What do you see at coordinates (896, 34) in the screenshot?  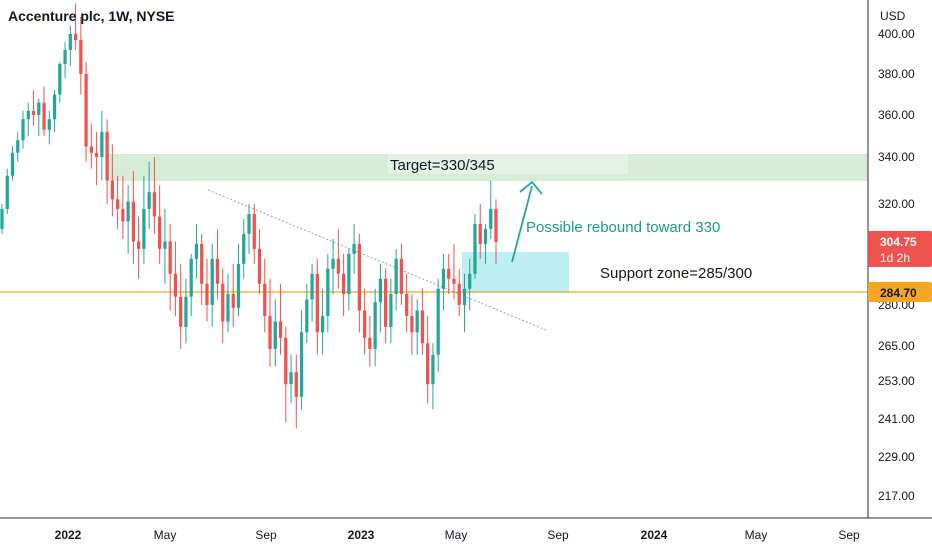 I see `price-axis-label: 400.00` at bounding box center [896, 34].